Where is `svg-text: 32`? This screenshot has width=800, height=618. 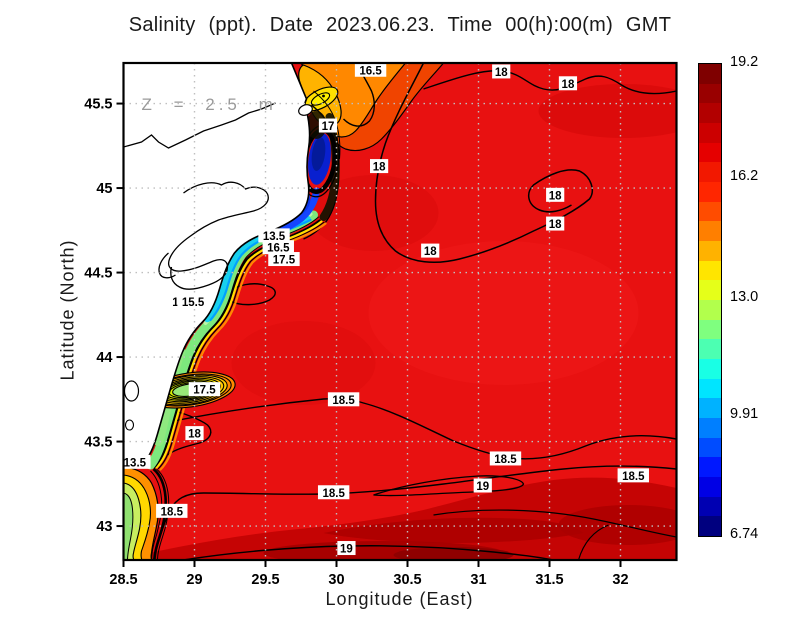 svg-text: 32 is located at coordinates (620, 580).